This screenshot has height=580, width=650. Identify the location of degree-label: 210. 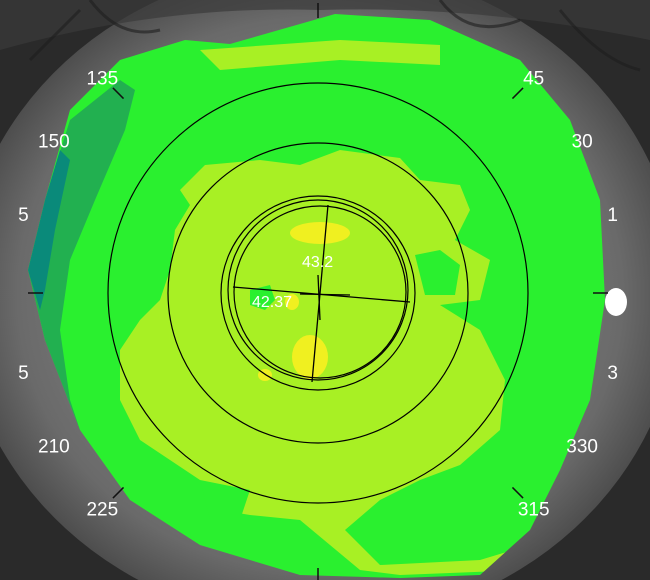
(54, 447).